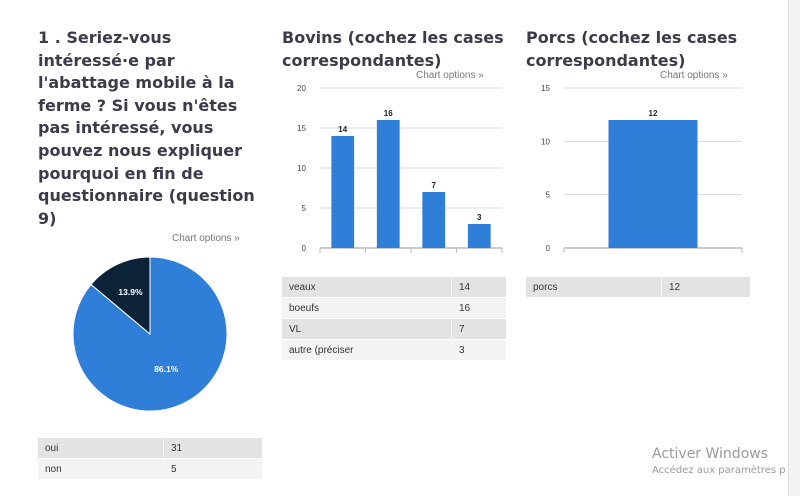  What do you see at coordinates (594, 286) in the screenshot?
I see `row-label: porcs` at bounding box center [594, 286].